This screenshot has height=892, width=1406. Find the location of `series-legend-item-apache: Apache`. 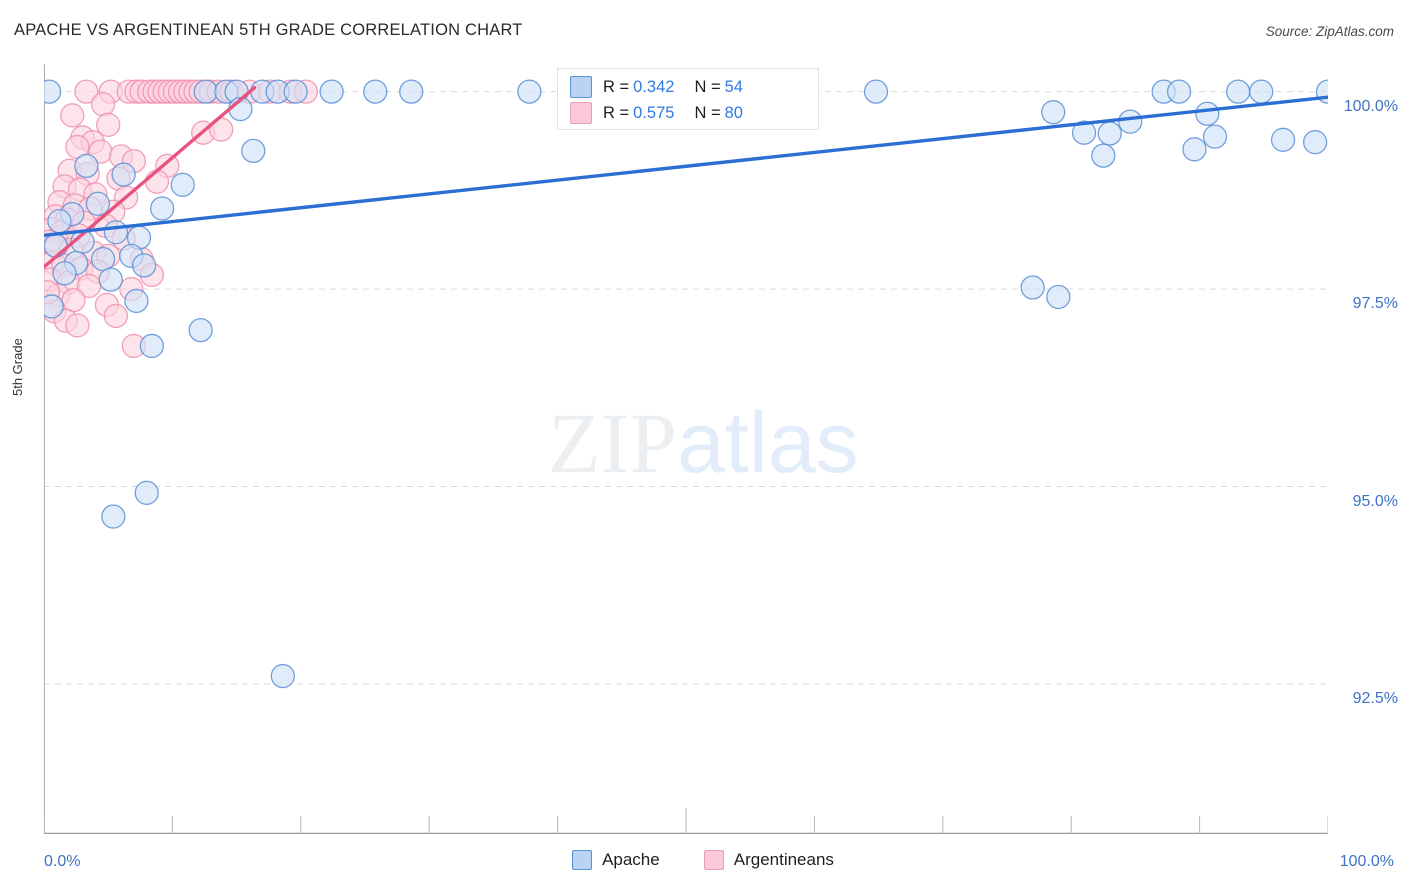

series-legend-item-apache: Apache is located at coordinates (616, 860).